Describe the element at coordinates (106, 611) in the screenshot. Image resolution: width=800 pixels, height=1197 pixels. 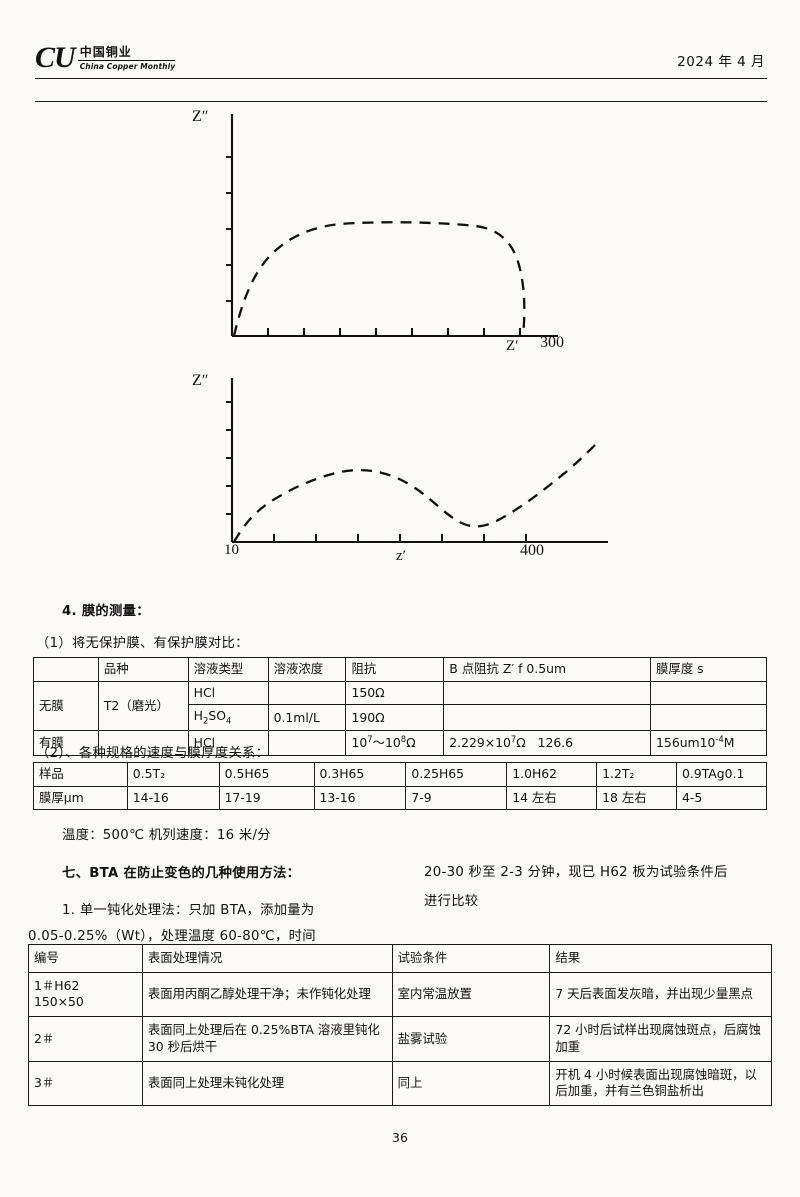
I see `heading-section-4: 4. 膜的测量：` at that location.